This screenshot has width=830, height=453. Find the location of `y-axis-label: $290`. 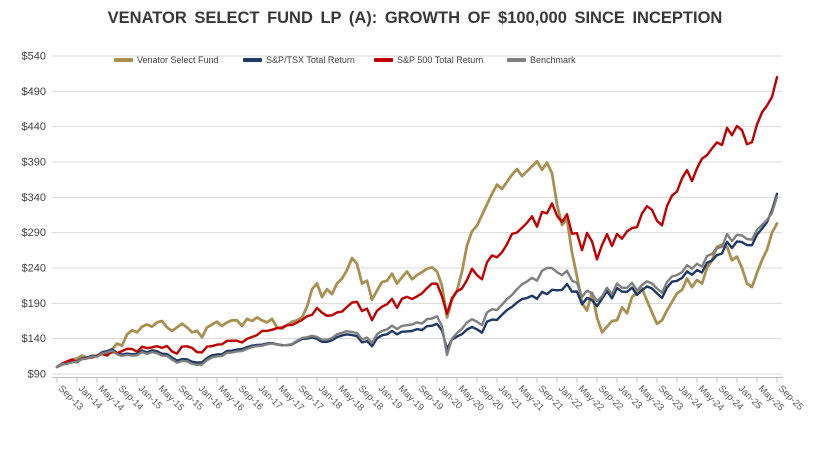

y-axis-label: $290 is located at coordinates (34, 233).